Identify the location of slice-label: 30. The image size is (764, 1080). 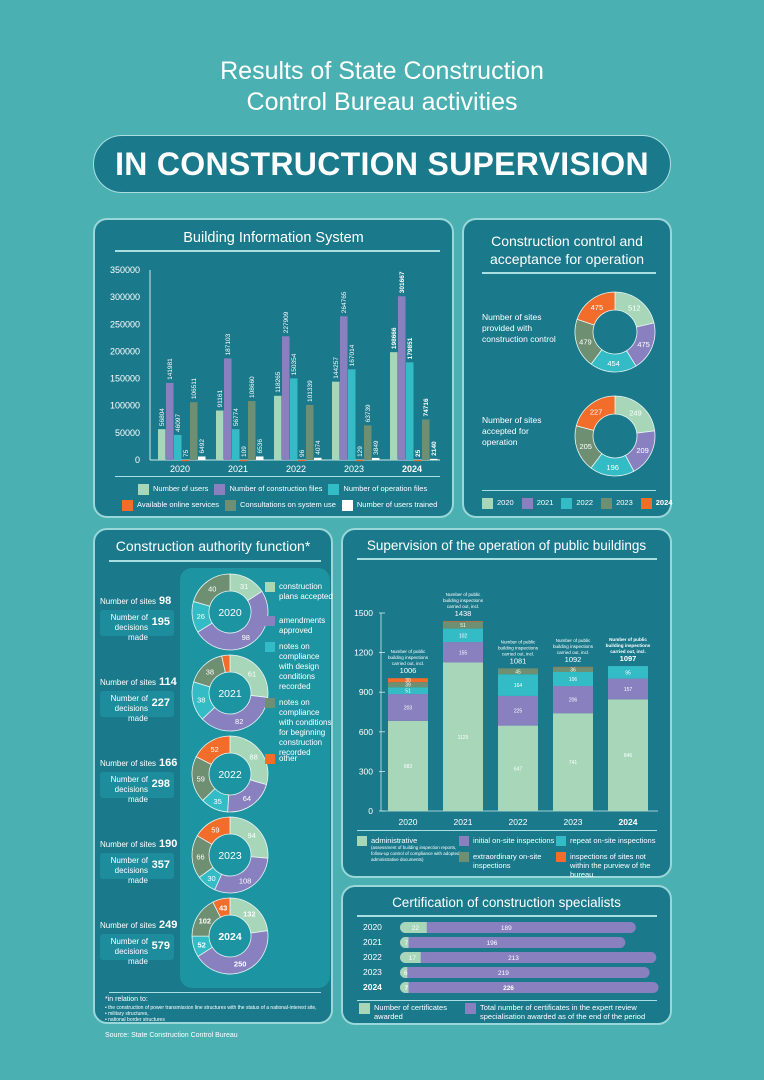
(211, 878).